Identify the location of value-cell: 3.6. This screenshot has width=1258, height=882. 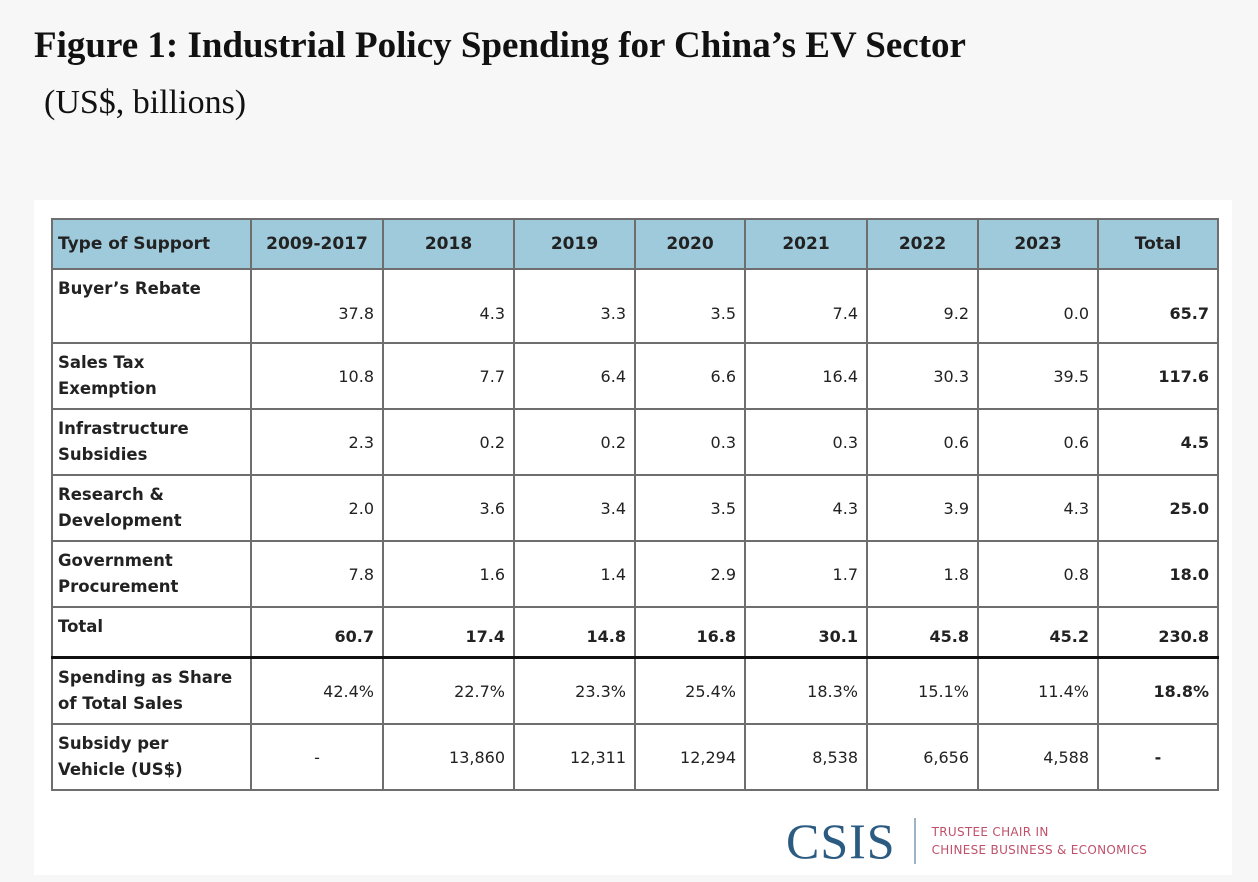
(448, 508).